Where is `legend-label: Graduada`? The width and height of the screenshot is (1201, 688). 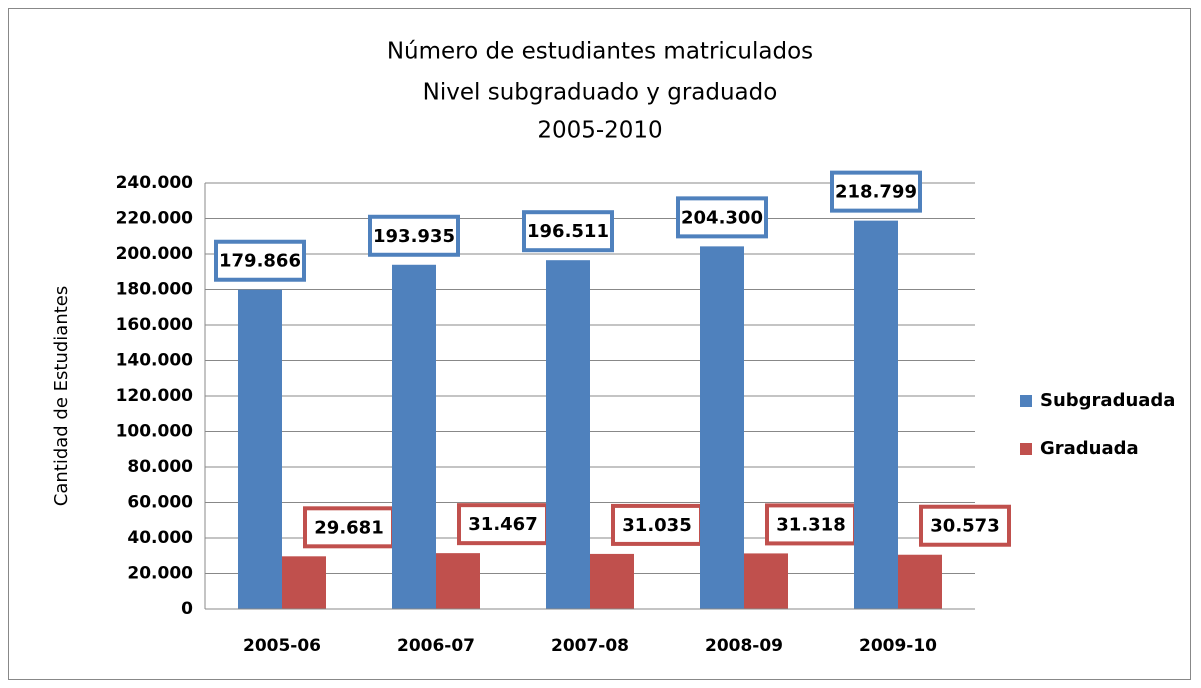 legend-label: Graduada is located at coordinates (1089, 448).